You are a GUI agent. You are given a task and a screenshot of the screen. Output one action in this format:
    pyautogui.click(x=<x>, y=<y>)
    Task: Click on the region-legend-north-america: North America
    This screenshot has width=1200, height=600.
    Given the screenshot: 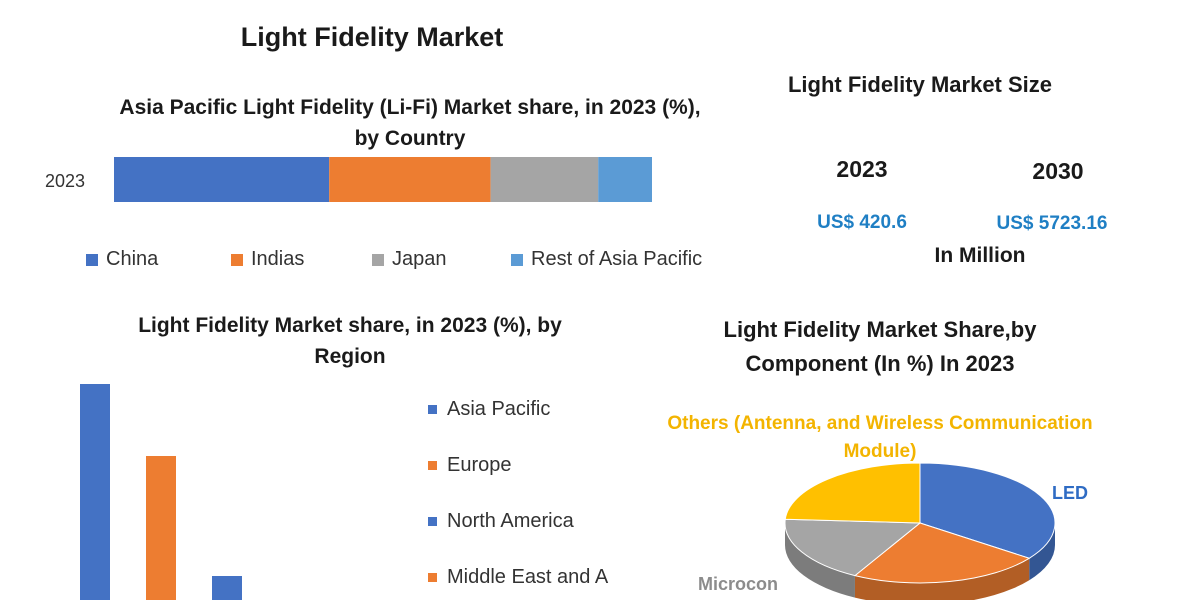 What is the action you would take?
    pyautogui.click(x=501, y=521)
    